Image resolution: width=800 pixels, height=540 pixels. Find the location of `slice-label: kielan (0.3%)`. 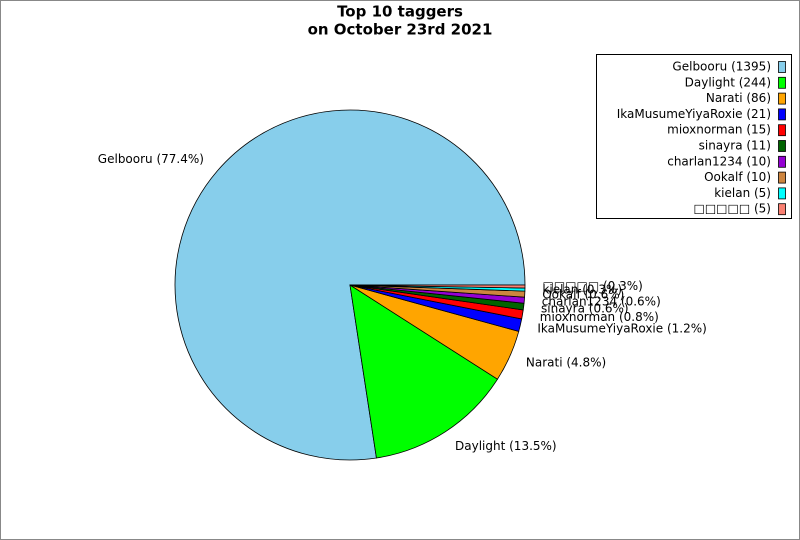

slice-label: kielan (0.3%) is located at coordinates (582, 290).